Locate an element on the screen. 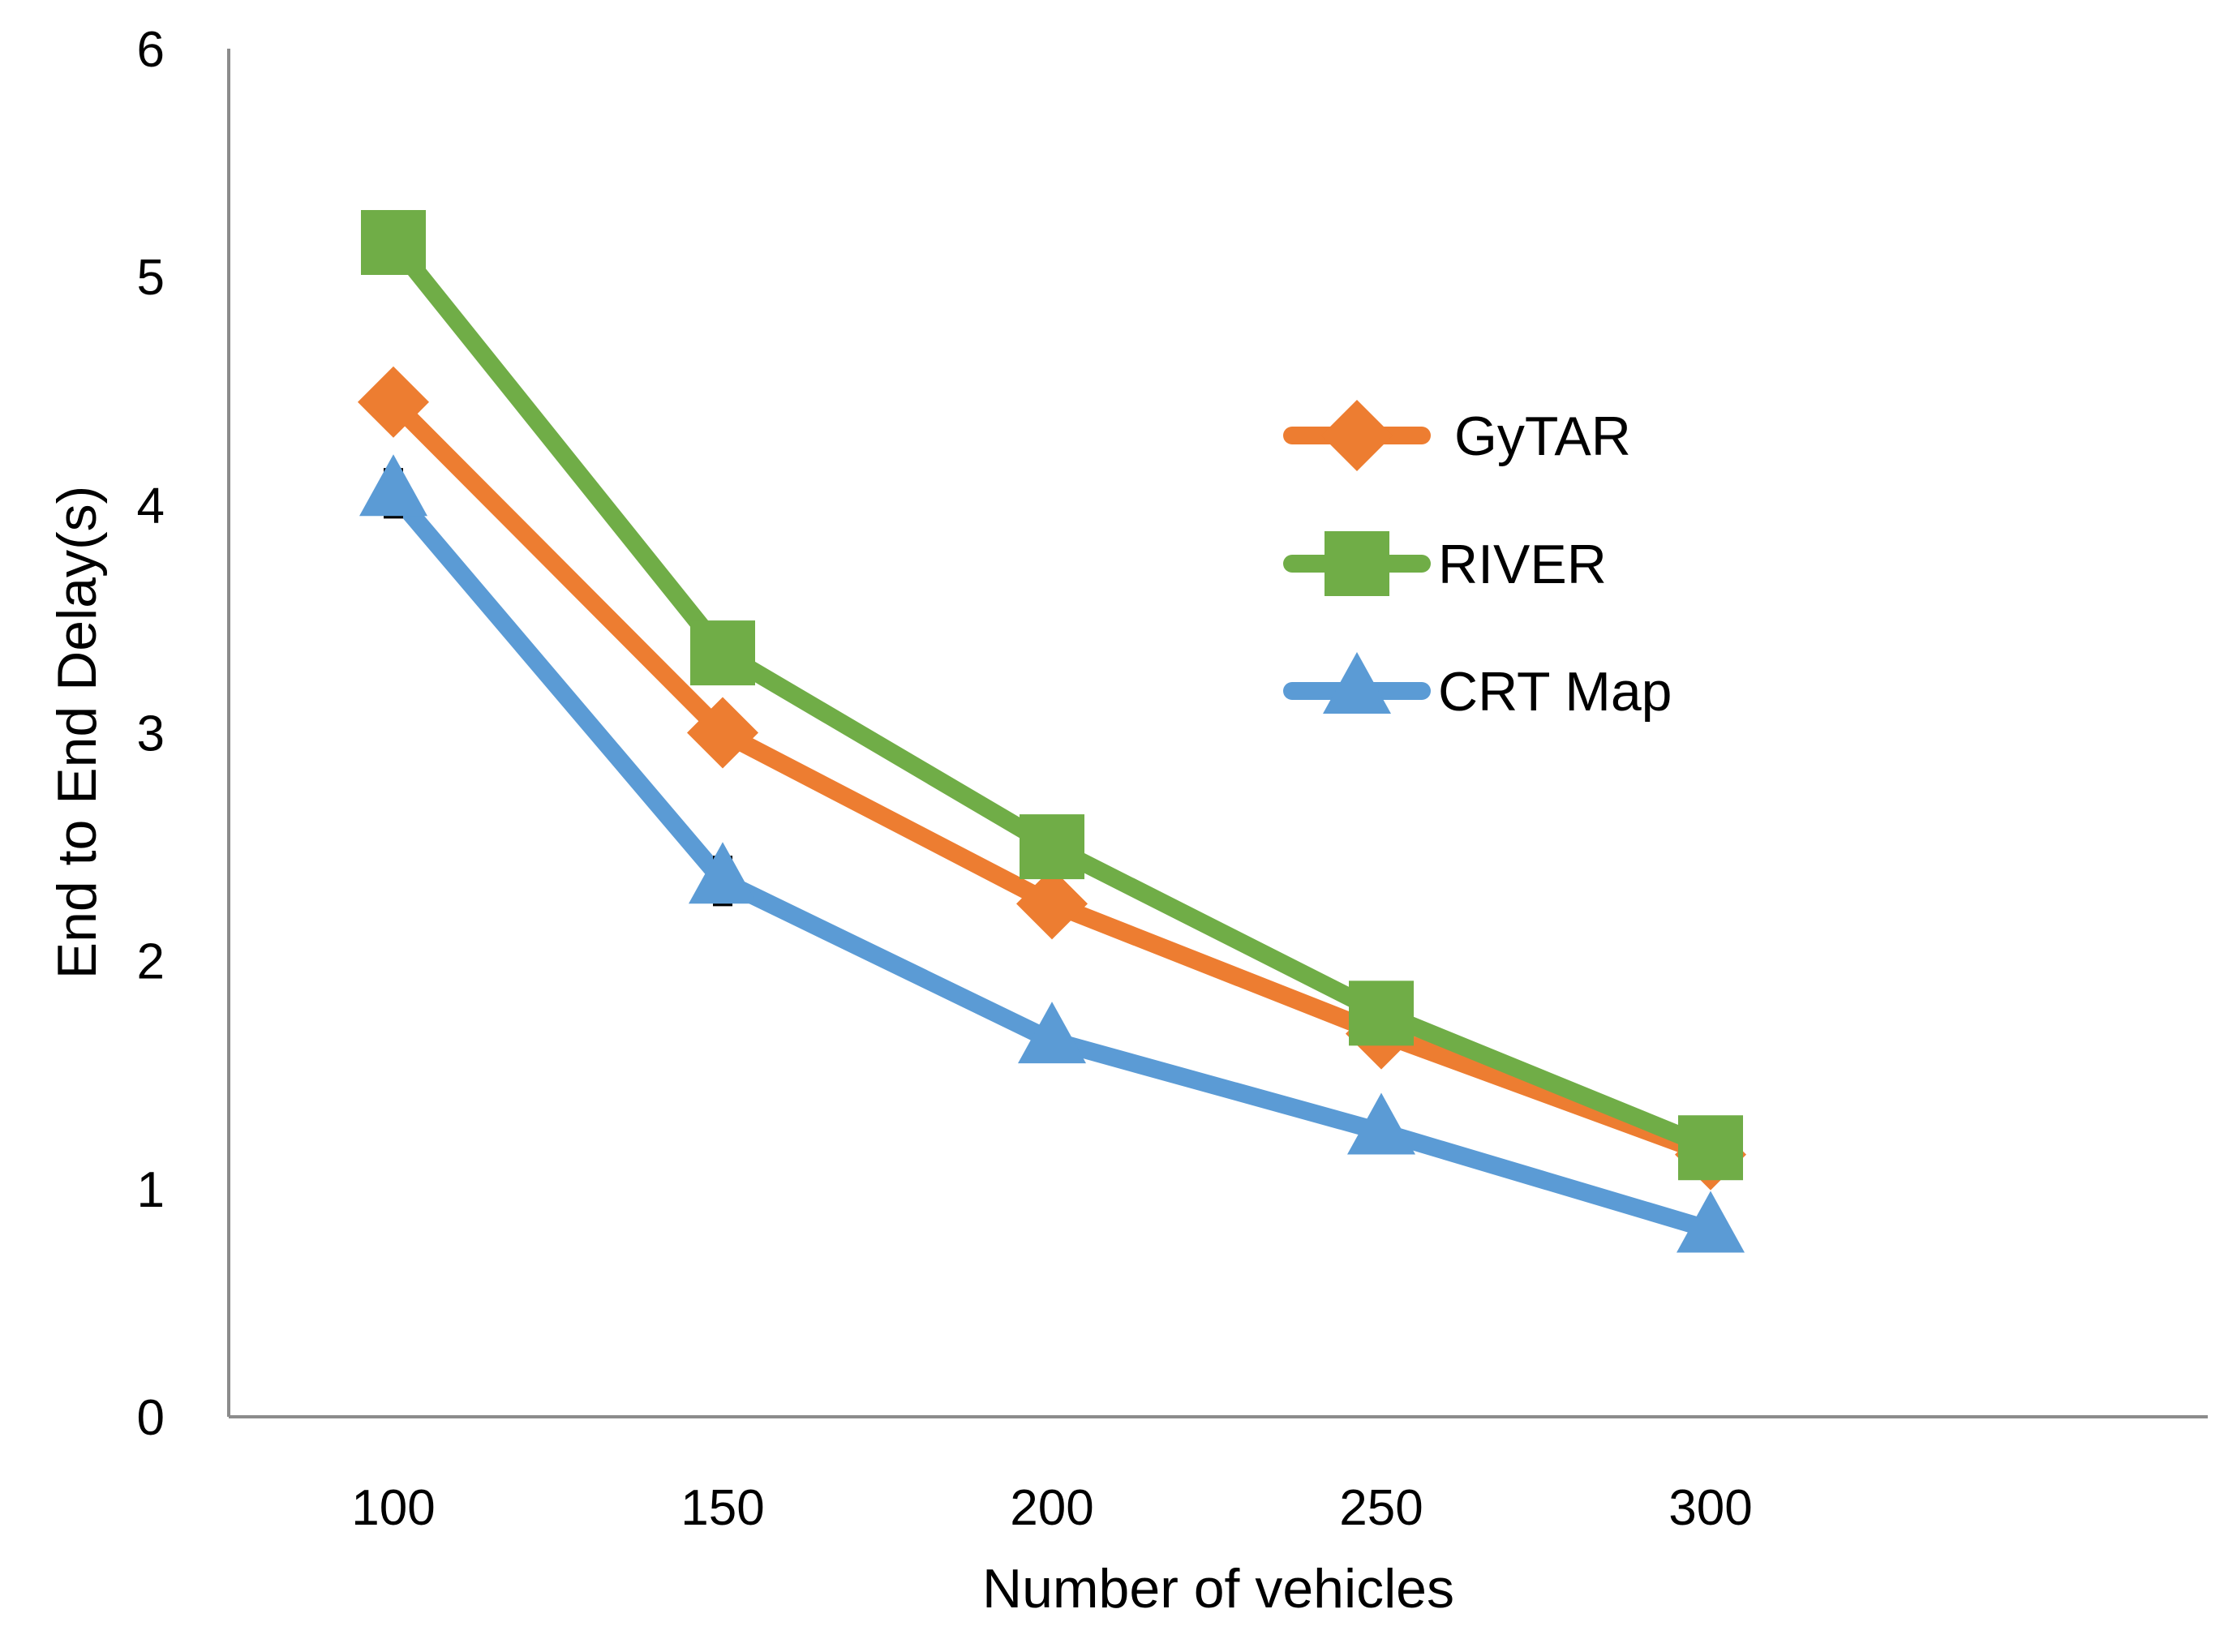  x-axis-title: Number of vehicles is located at coordinates (1218, 1589).